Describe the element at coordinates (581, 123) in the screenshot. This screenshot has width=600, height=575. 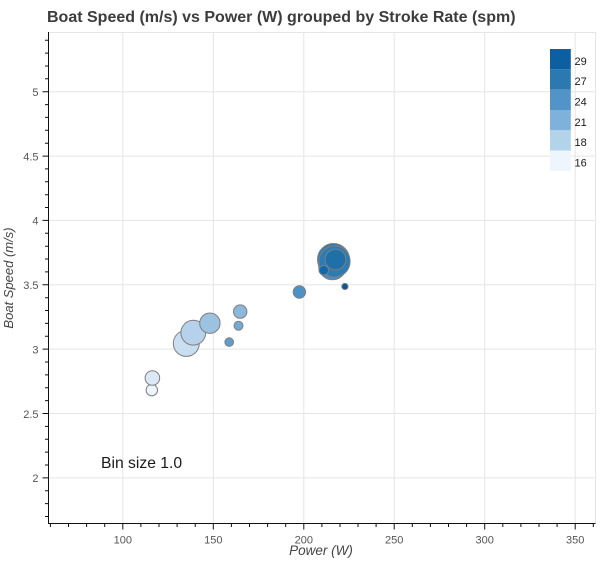
I see `svg-text: 21` at that location.